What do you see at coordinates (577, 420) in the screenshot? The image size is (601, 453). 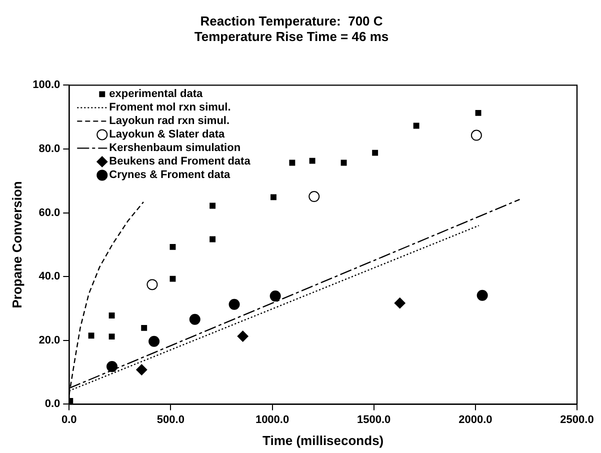 I see `x-tick-label: 2500.0` at bounding box center [577, 420].